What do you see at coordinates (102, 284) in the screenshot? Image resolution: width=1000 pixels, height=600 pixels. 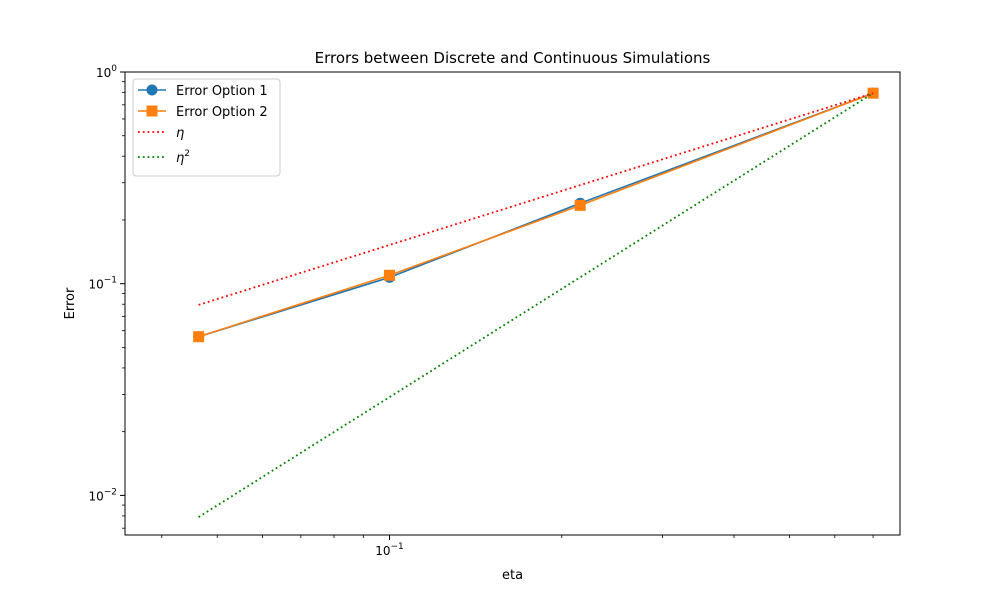 I see `y-tick-label: 10⁻¹` at bounding box center [102, 284].